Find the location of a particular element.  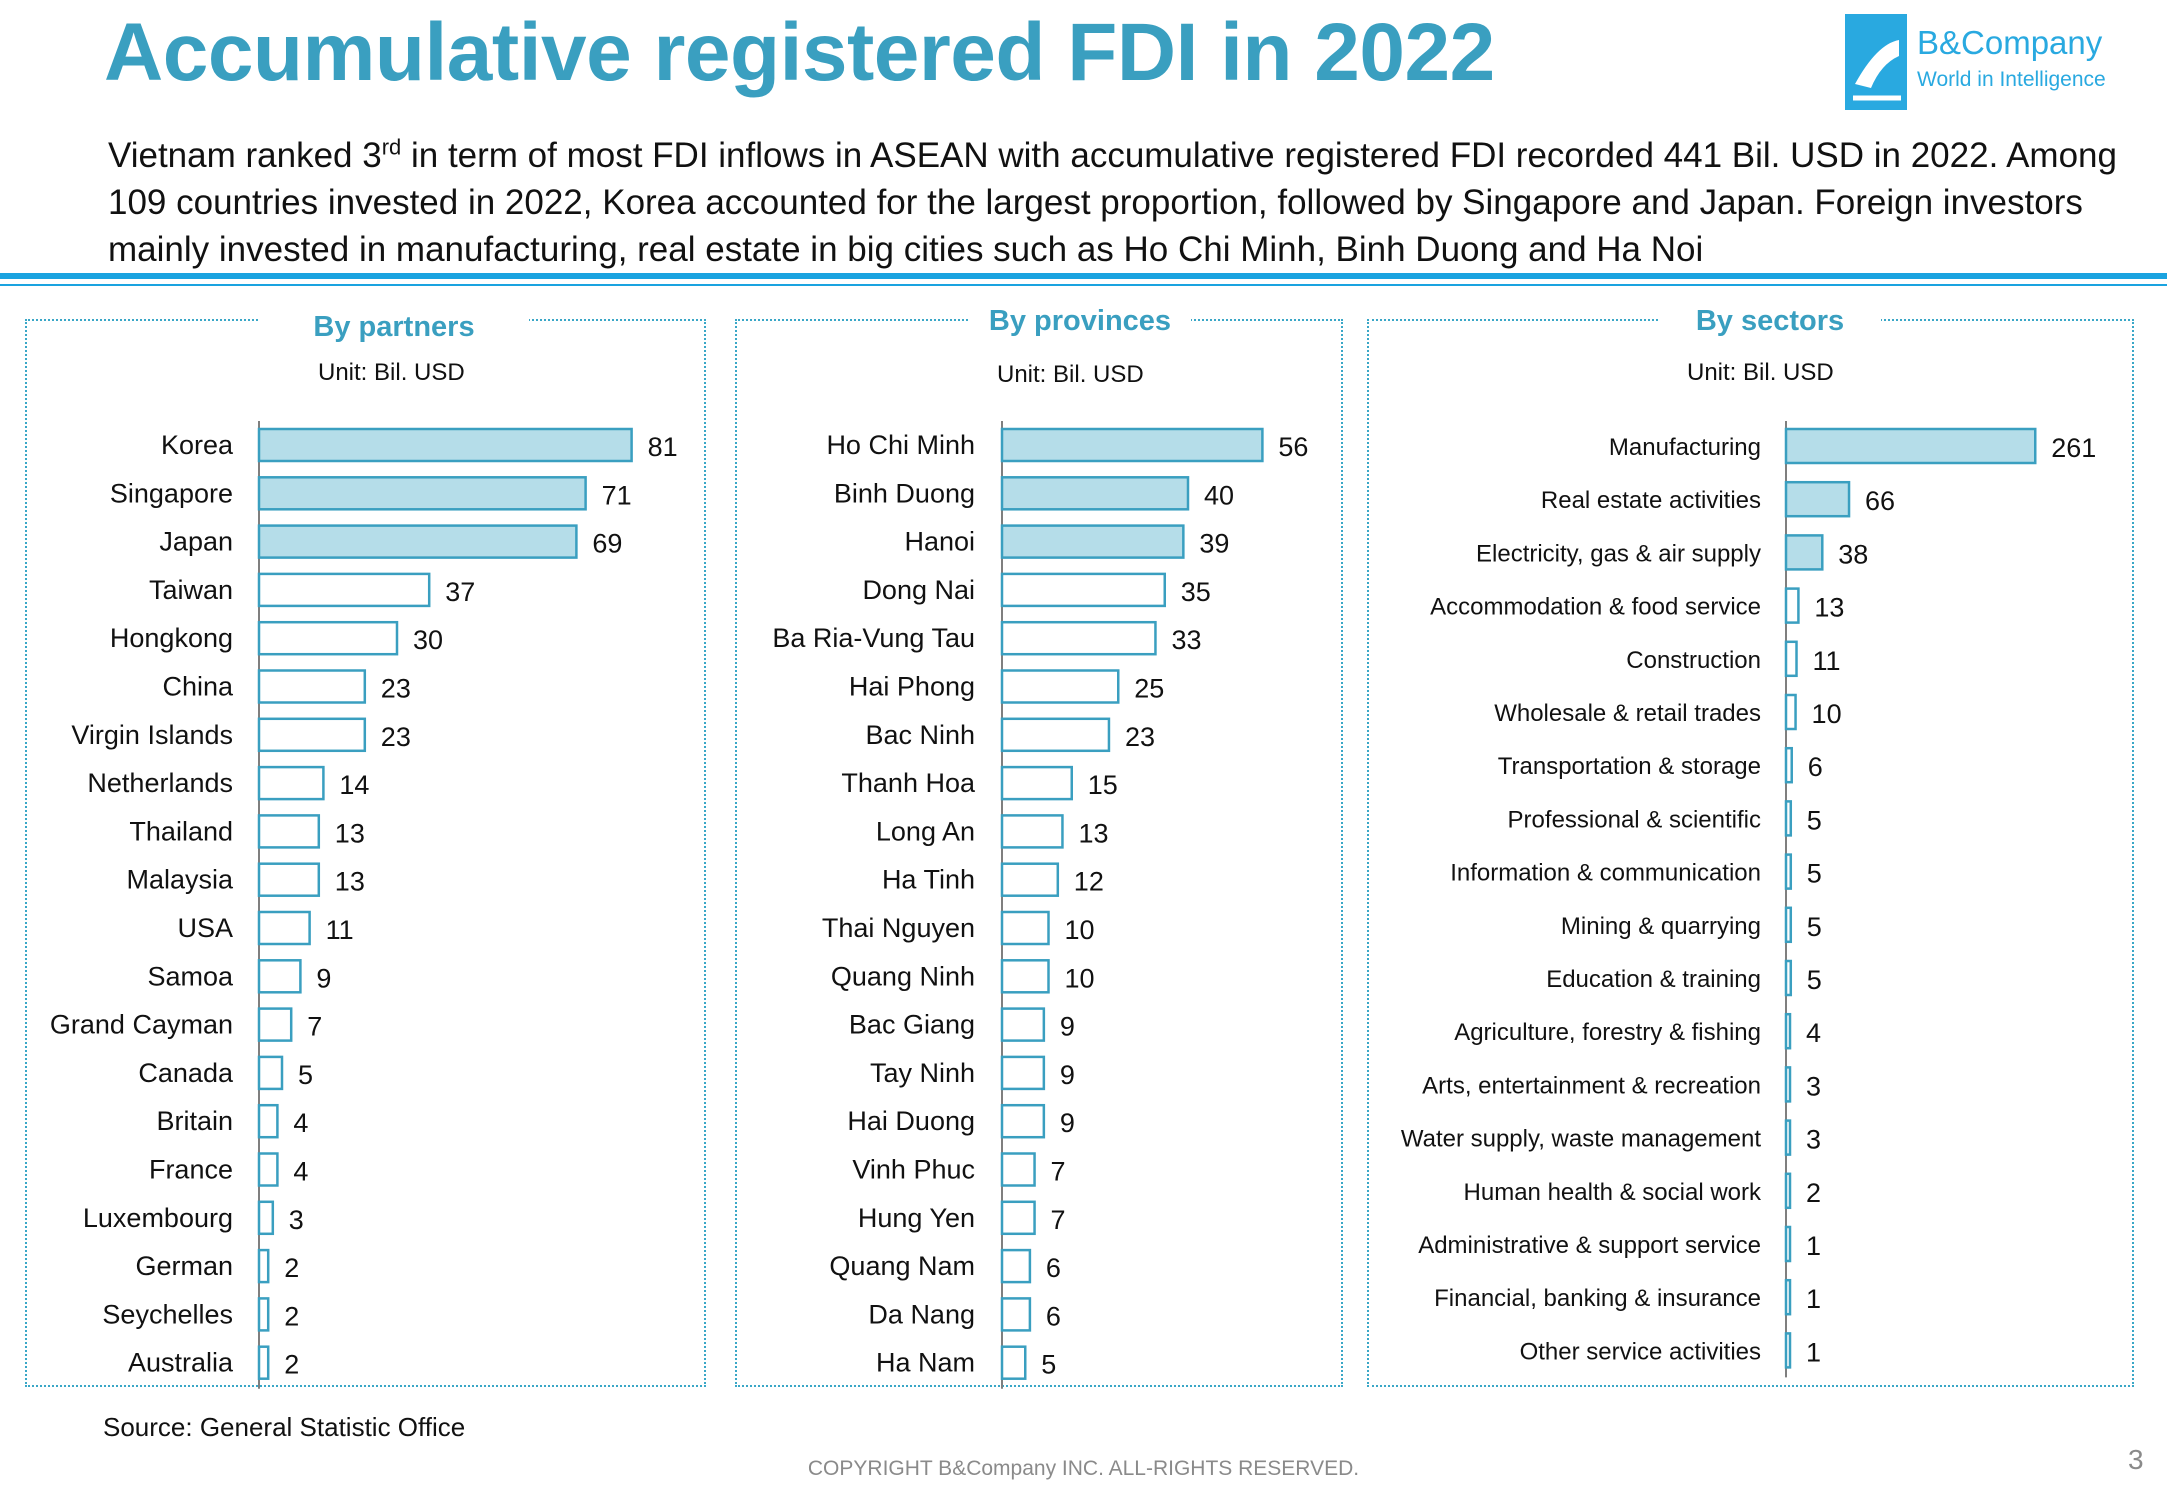

provinces-value-label: 25 is located at coordinates (1149, 689).